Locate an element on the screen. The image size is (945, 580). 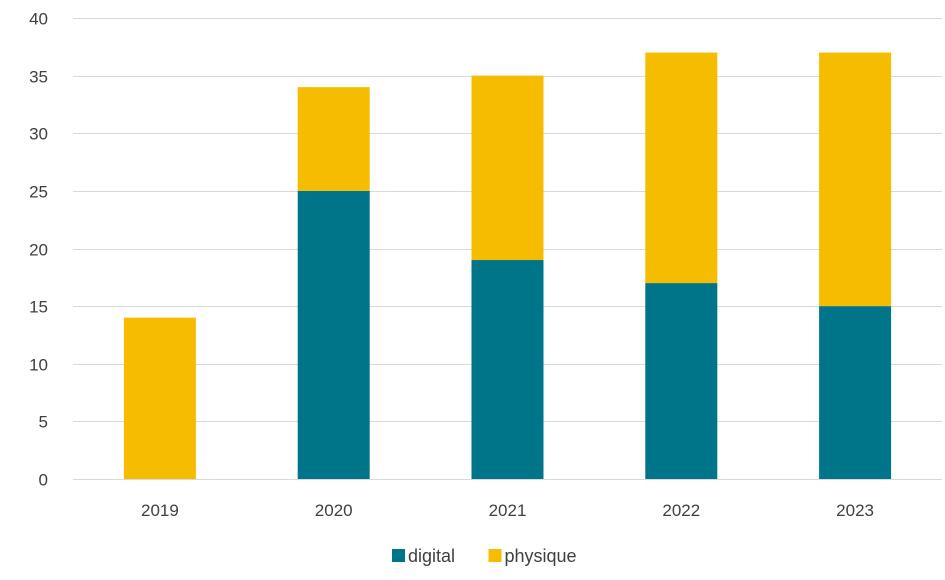
legend-swatch-physique is located at coordinates (495, 555).